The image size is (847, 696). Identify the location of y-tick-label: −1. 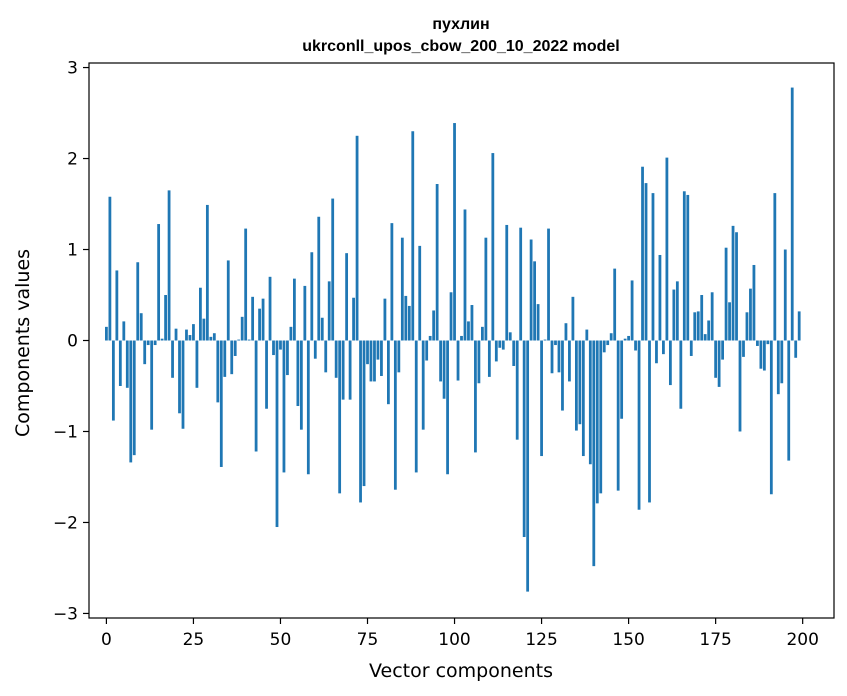
(65, 432).